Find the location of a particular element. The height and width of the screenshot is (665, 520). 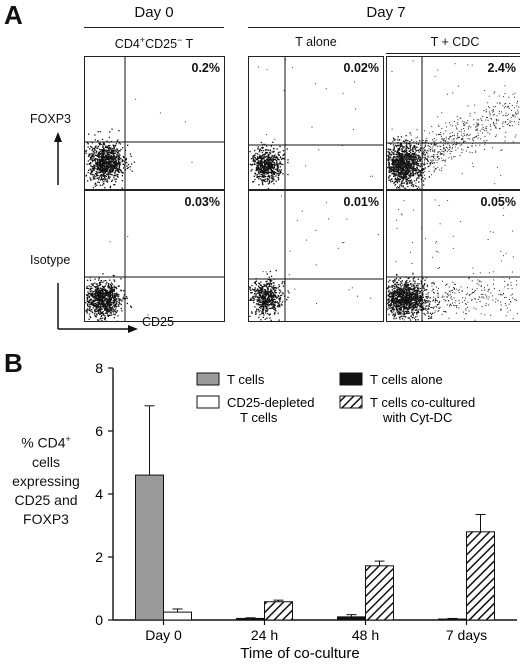

legend-label-cd25-depleted-2: T cells is located at coordinates (259, 417).